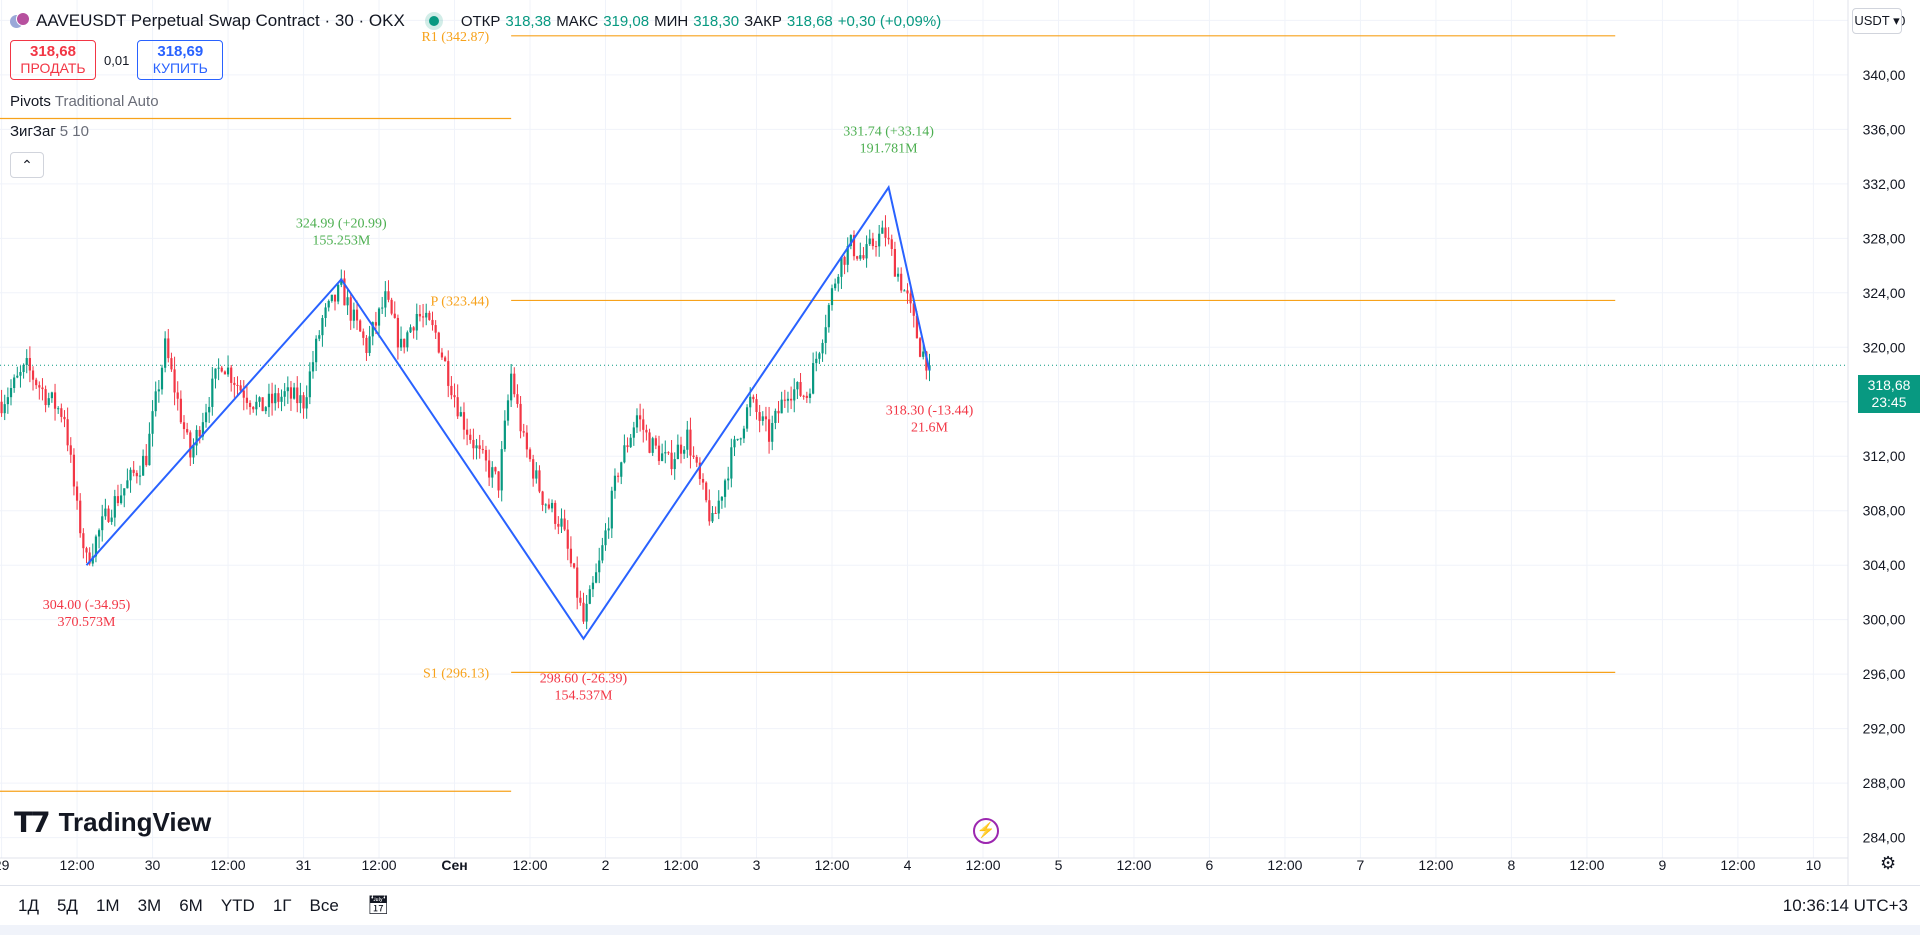 The width and height of the screenshot is (1920, 935). Describe the element at coordinates (107, 905) in the screenshot. I see `range-button-1m: 1М` at that location.